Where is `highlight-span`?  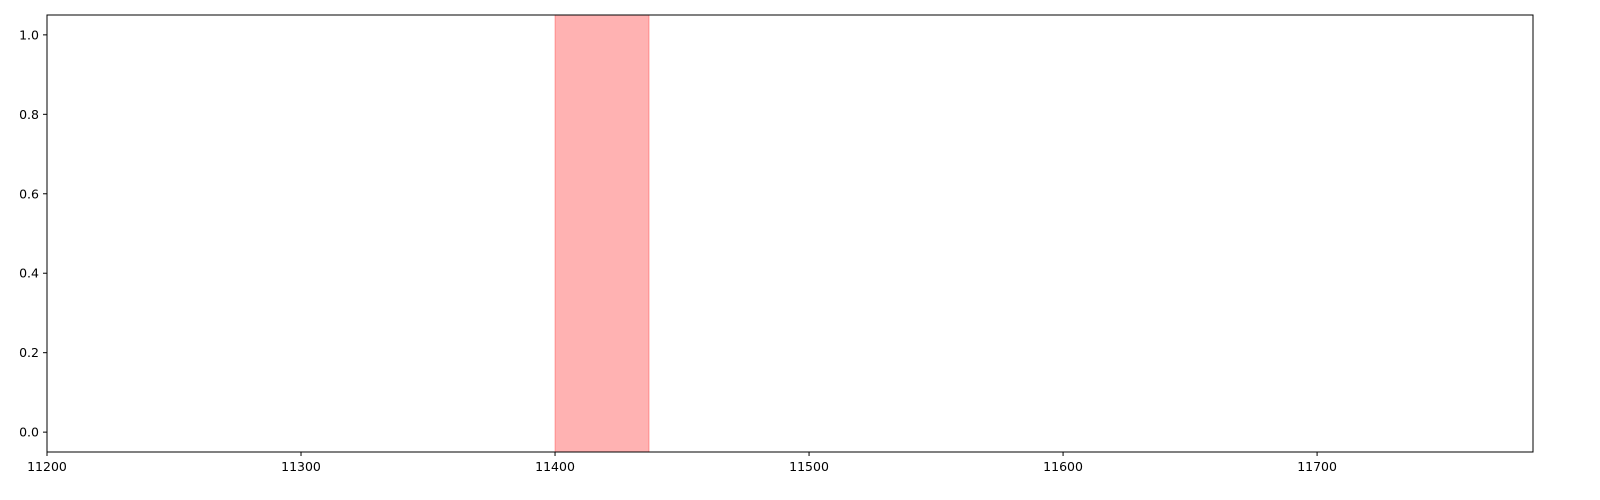
highlight-span is located at coordinates (602, 233).